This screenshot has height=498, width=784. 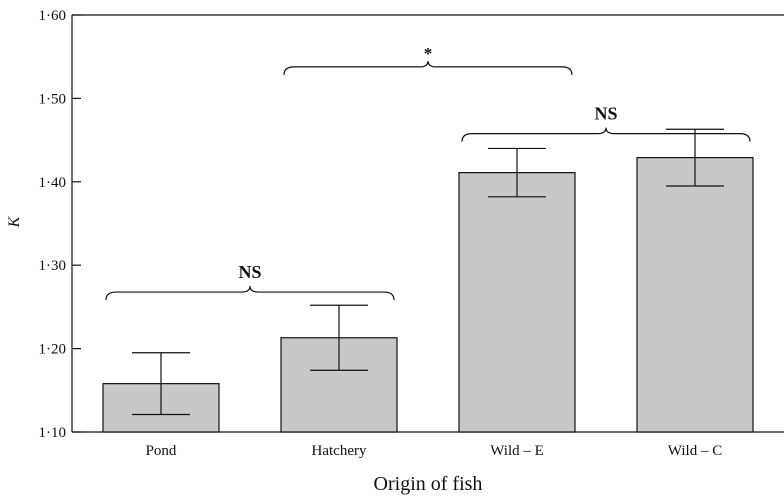 I want to click on y-axis: 1·10 1·20 1·30 1·40 1·50 1·60, so click(x=60, y=224).